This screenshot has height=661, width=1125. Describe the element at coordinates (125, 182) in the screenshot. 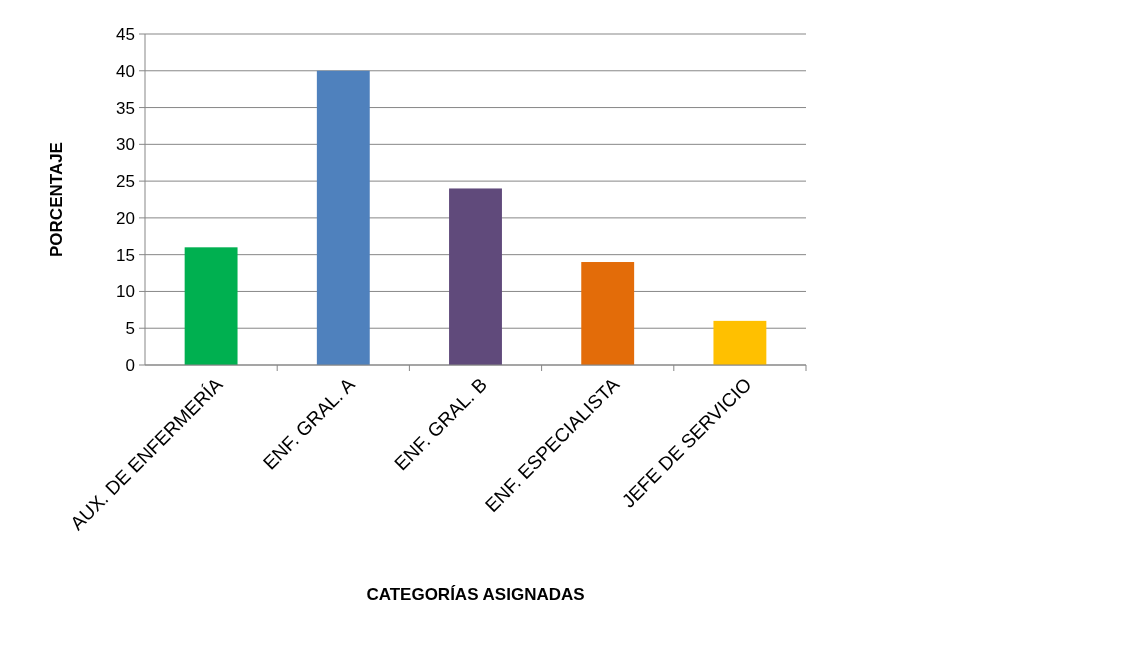

I see `y-tick-label: 25` at that location.